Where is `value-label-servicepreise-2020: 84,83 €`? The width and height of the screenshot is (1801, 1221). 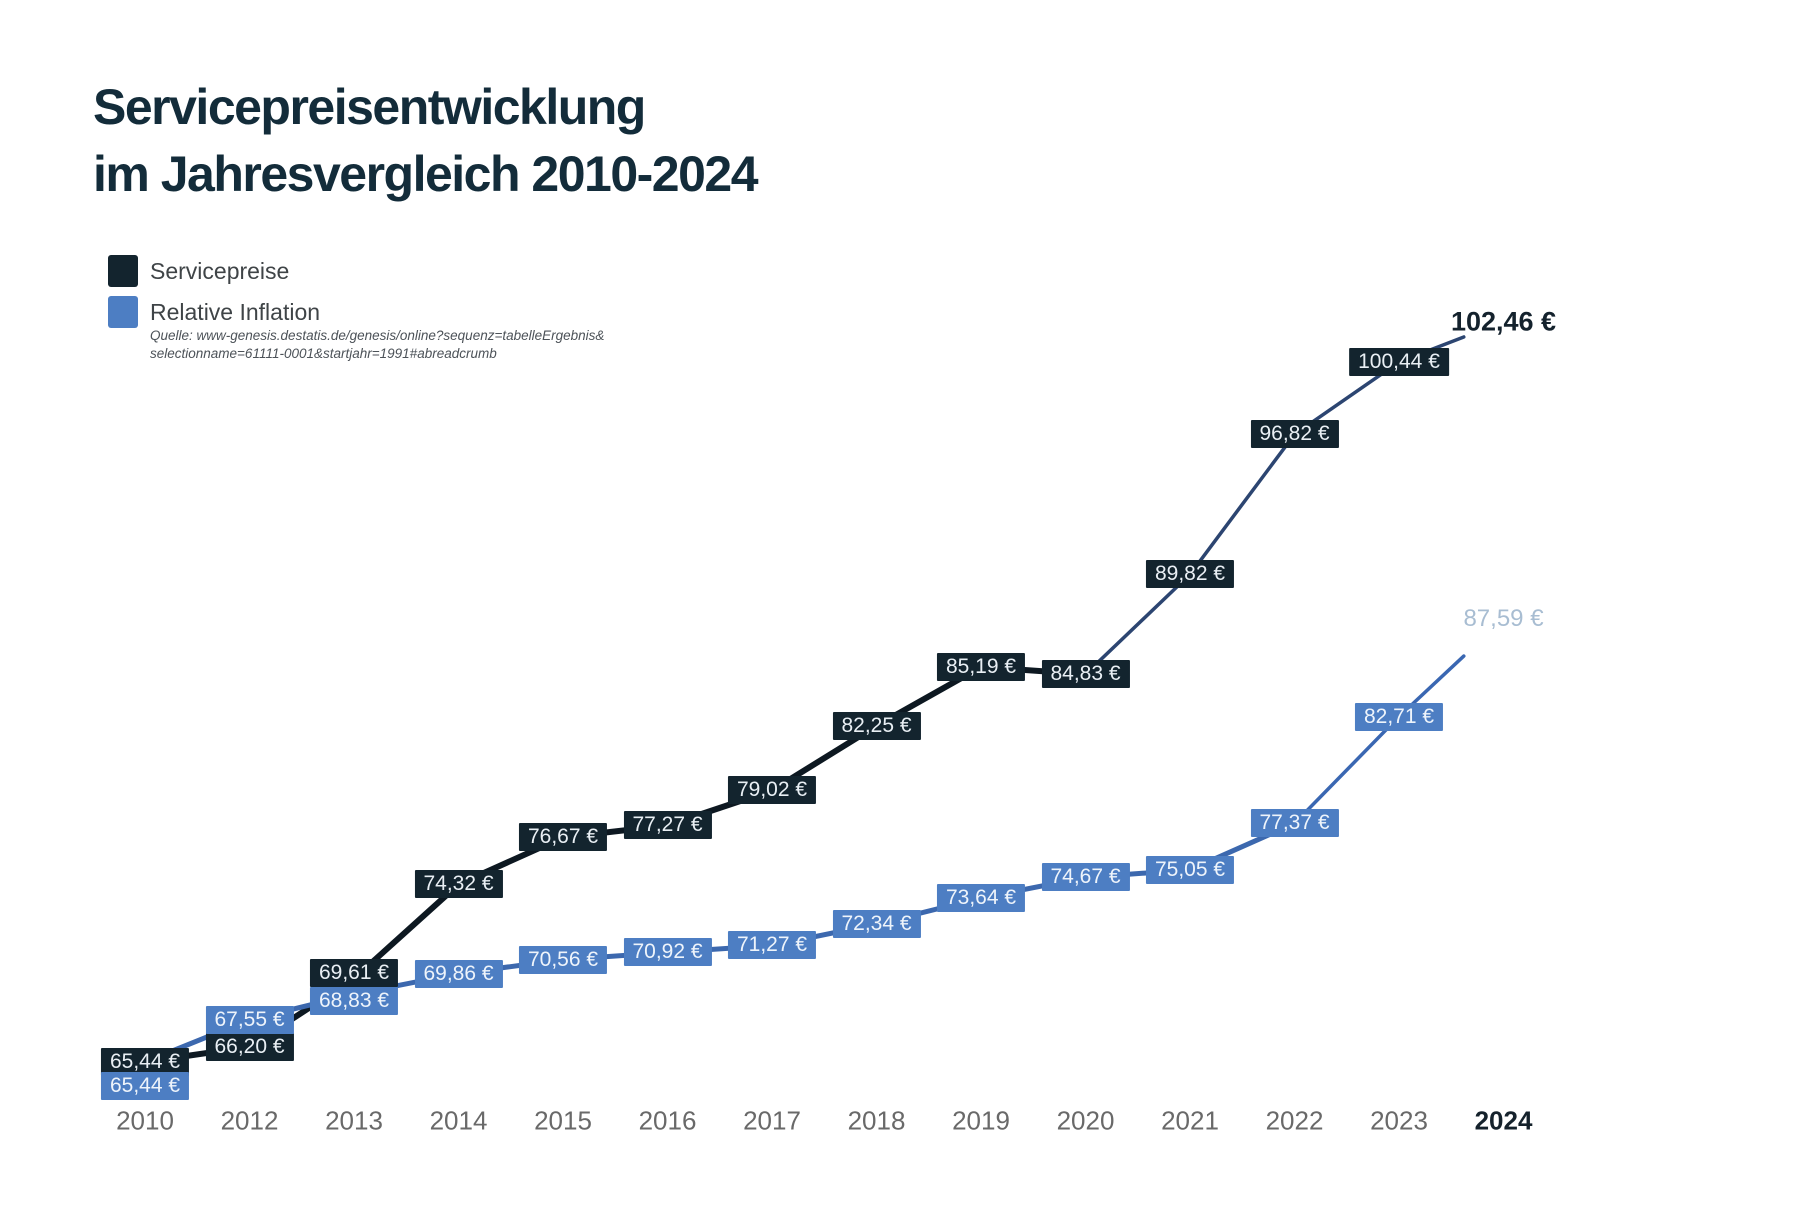
value-label-servicepreise-2020: 84,83 € is located at coordinates (1085, 674).